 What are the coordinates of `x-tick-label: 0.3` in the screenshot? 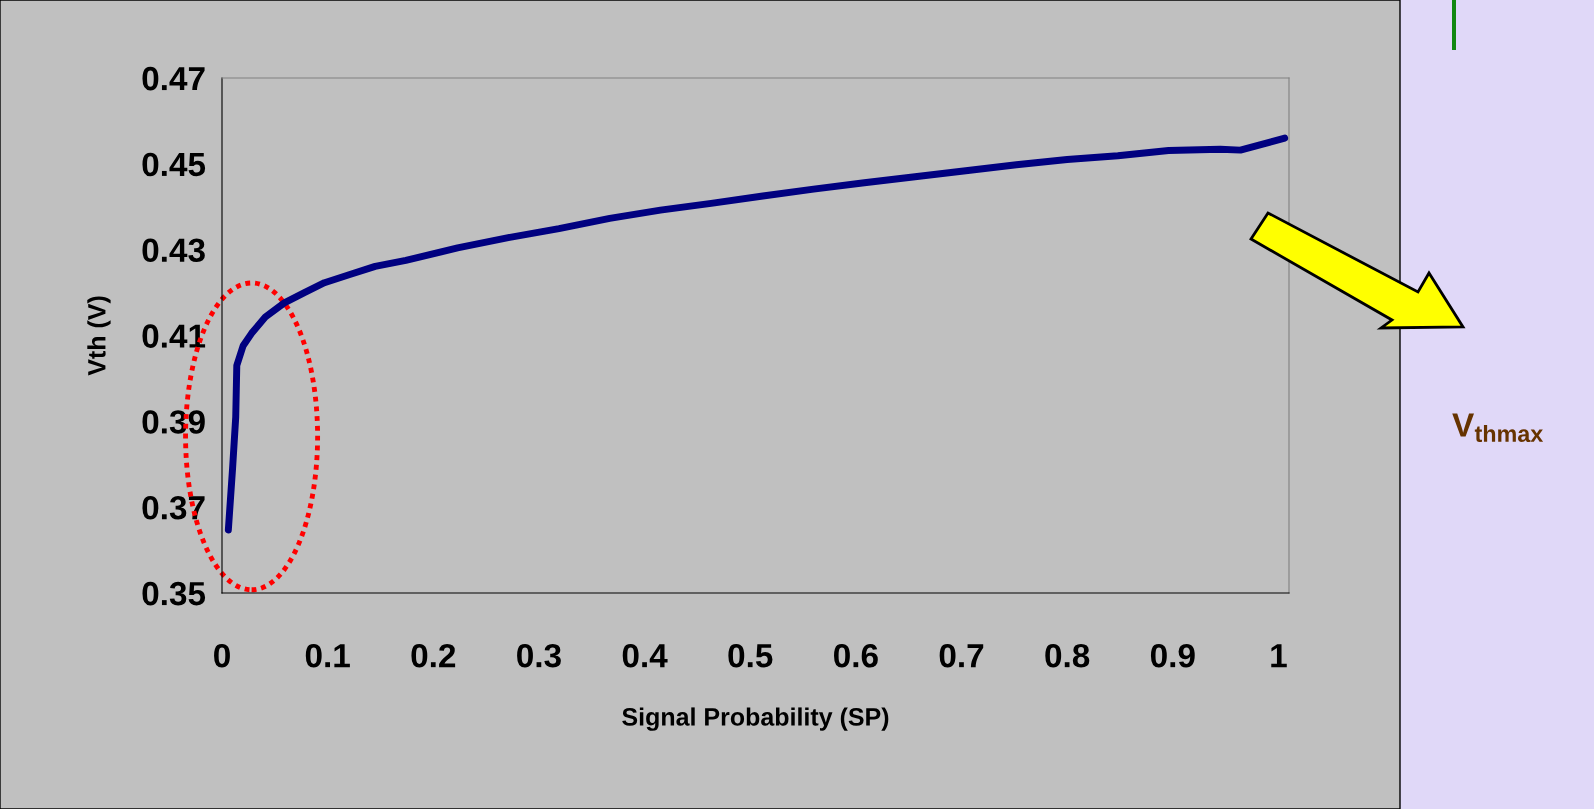 It's located at (539, 655).